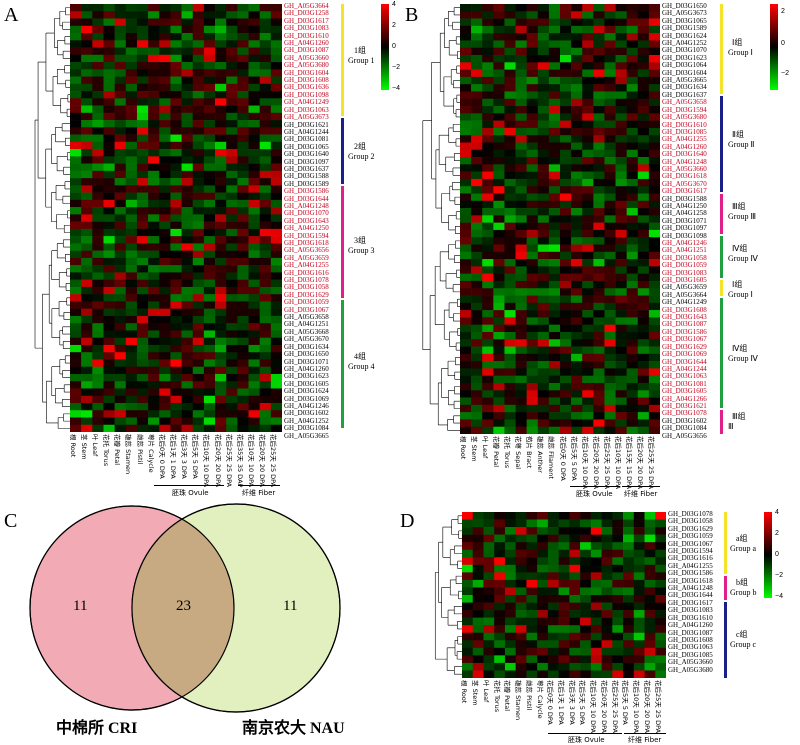 The image size is (800, 745). Describe the element at coordinates (306, 6) in the screenshot. I see `gene-label: GH_A05G3664` at that location.